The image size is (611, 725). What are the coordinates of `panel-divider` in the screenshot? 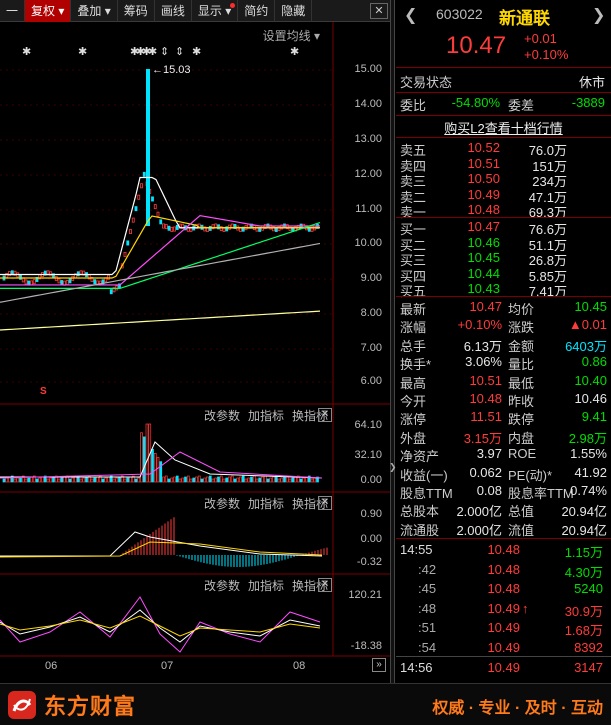 It's located at (392, 341).